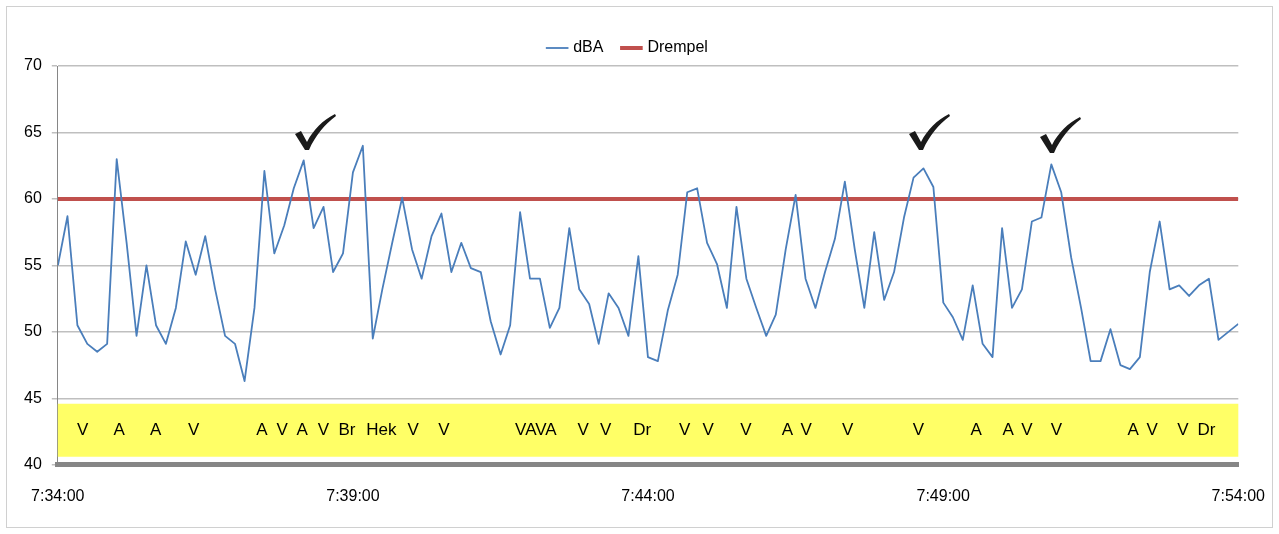 Image resolution: width=1279 pixels, height=534 pixels. I want to click on annotation: VAVA, so click(536, 429).